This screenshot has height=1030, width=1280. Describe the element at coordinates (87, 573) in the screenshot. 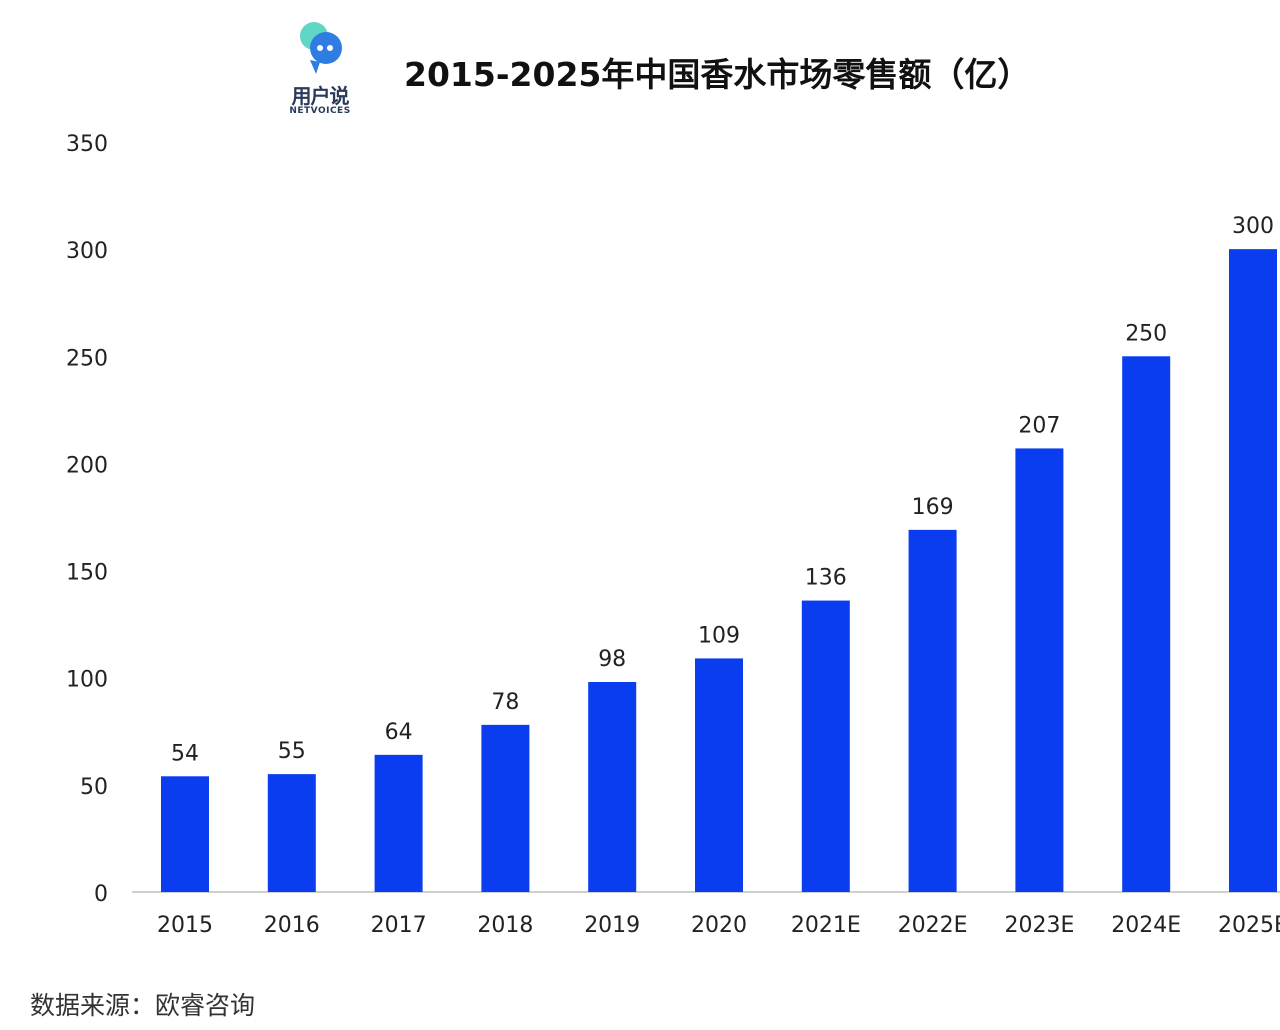

I see `y-tick-label: 150` at that location.